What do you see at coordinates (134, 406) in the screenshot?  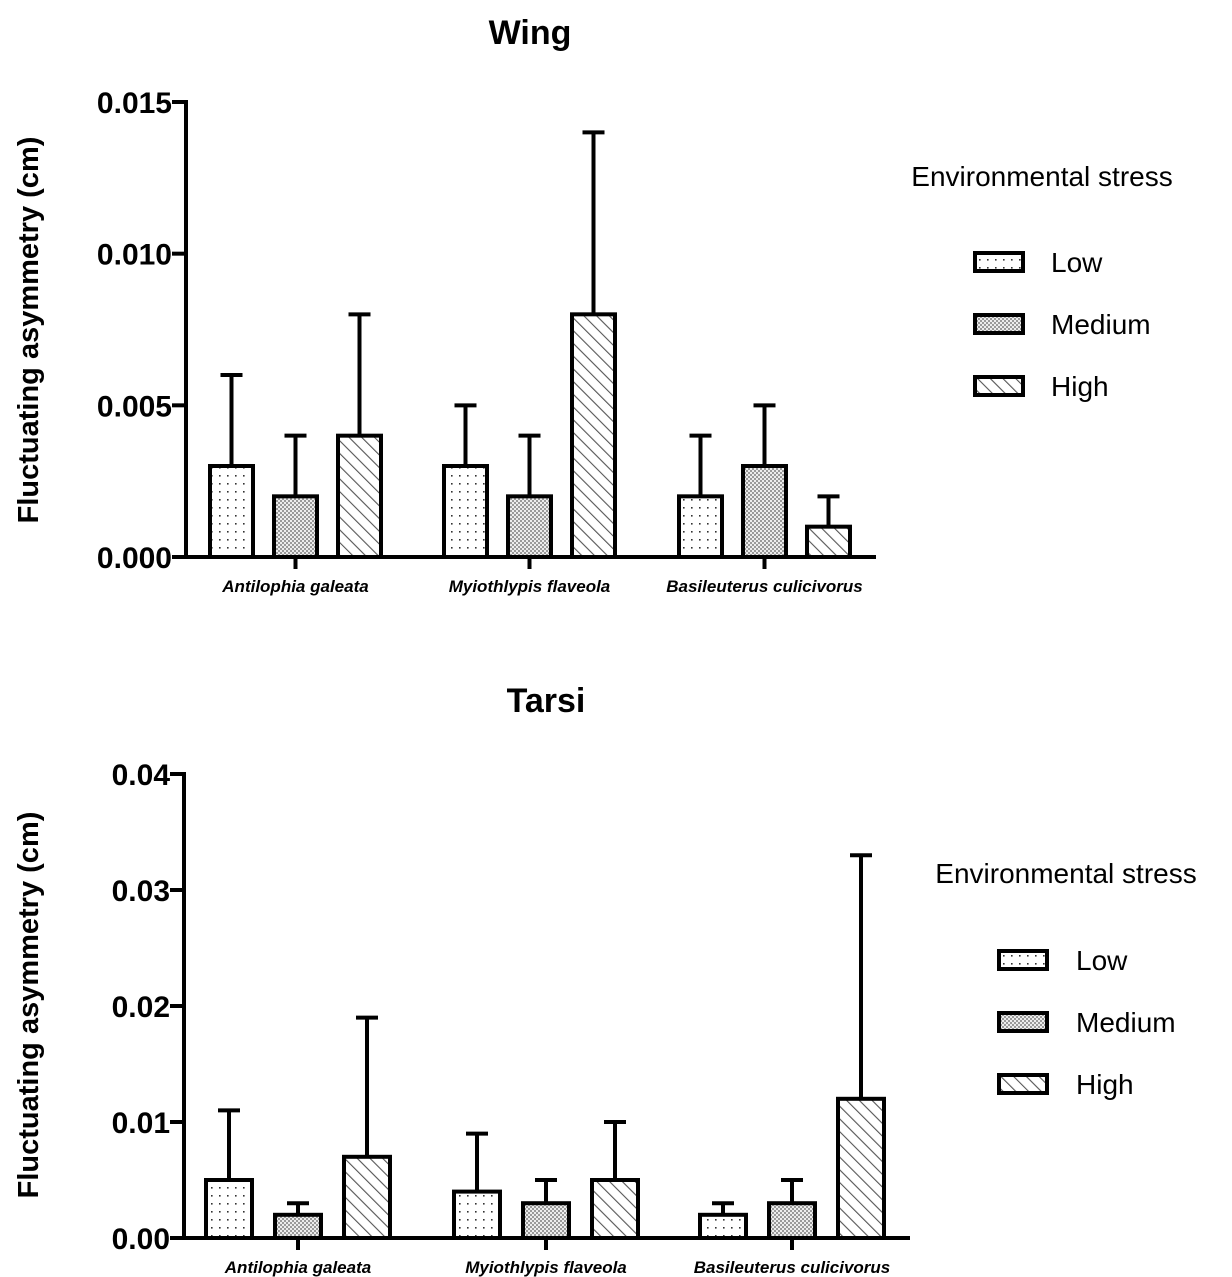 I see `y-tick-label: 0.005` at bounding box center [134, 406].